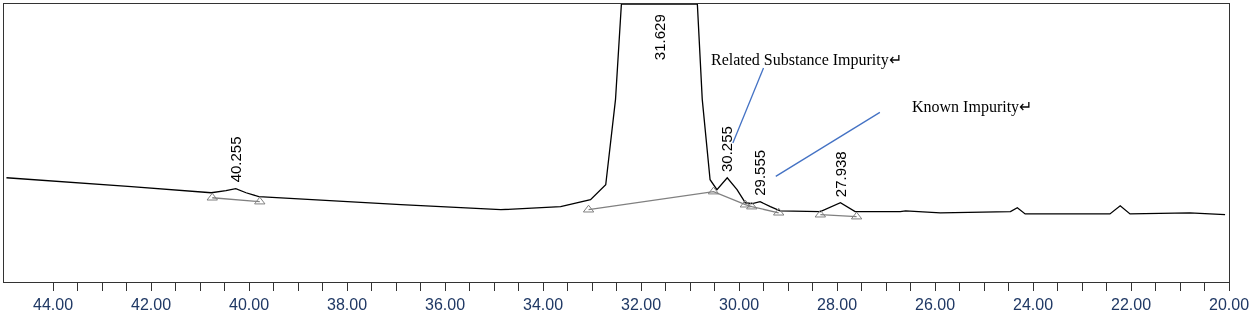 The width and height of the screenshot is (1255, 322). What do you see at coordinates (1229, 305) in the screenshot?
I see `x-tick-label: 20.00` at bounding box center [1229, 305].